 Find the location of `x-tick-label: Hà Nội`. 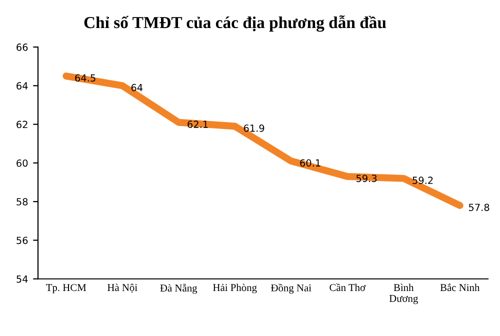

x-tick-label: Hà Nội is located at coordinates (122, 288).